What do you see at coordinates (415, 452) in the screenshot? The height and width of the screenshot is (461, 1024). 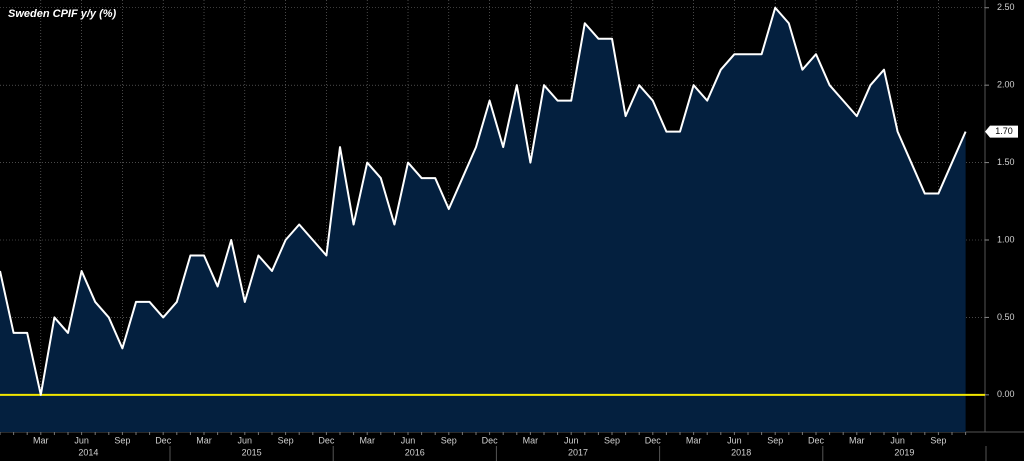 I see `year-label: 2016` at bounding box center [415, 452].